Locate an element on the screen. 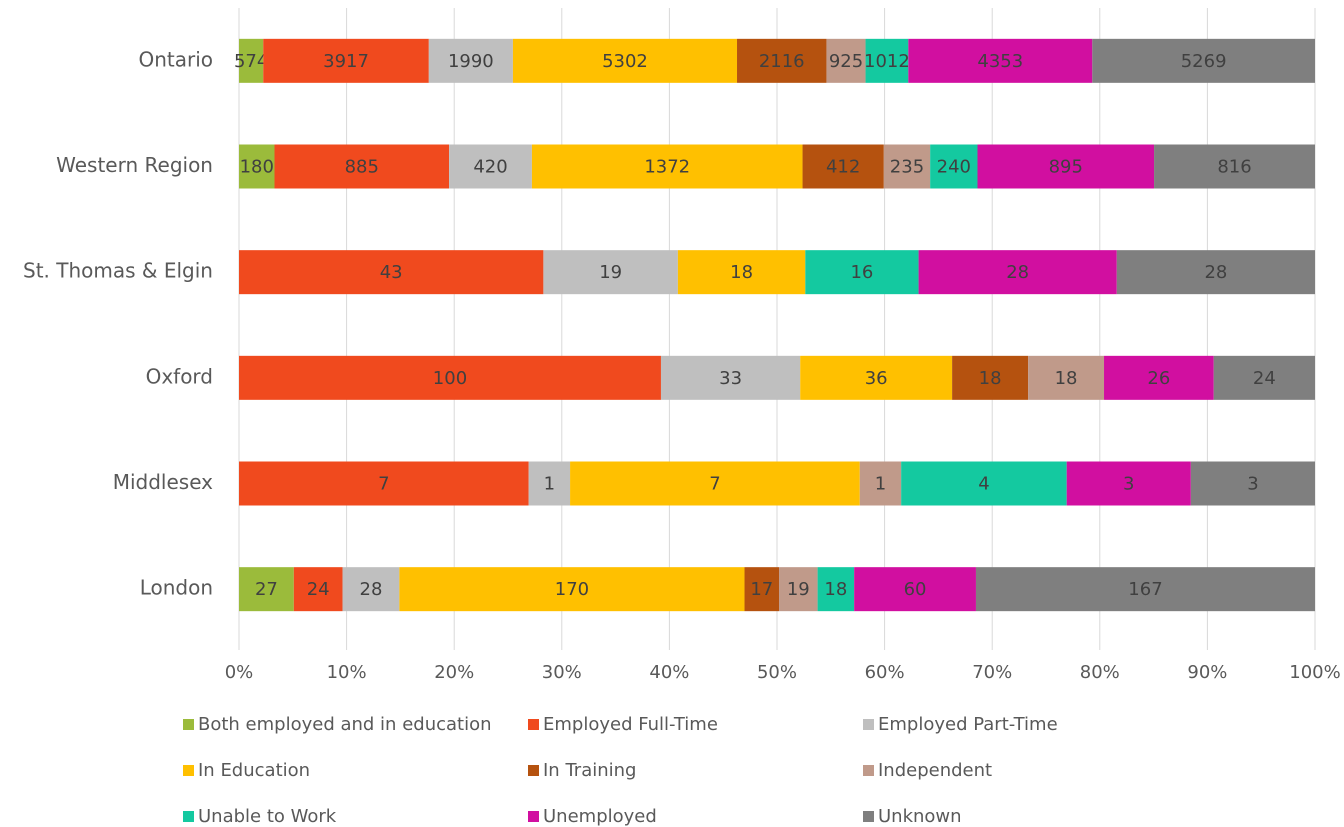 The image size is (1344, 827). data-label: 170 is located at coordinates (572, 589).